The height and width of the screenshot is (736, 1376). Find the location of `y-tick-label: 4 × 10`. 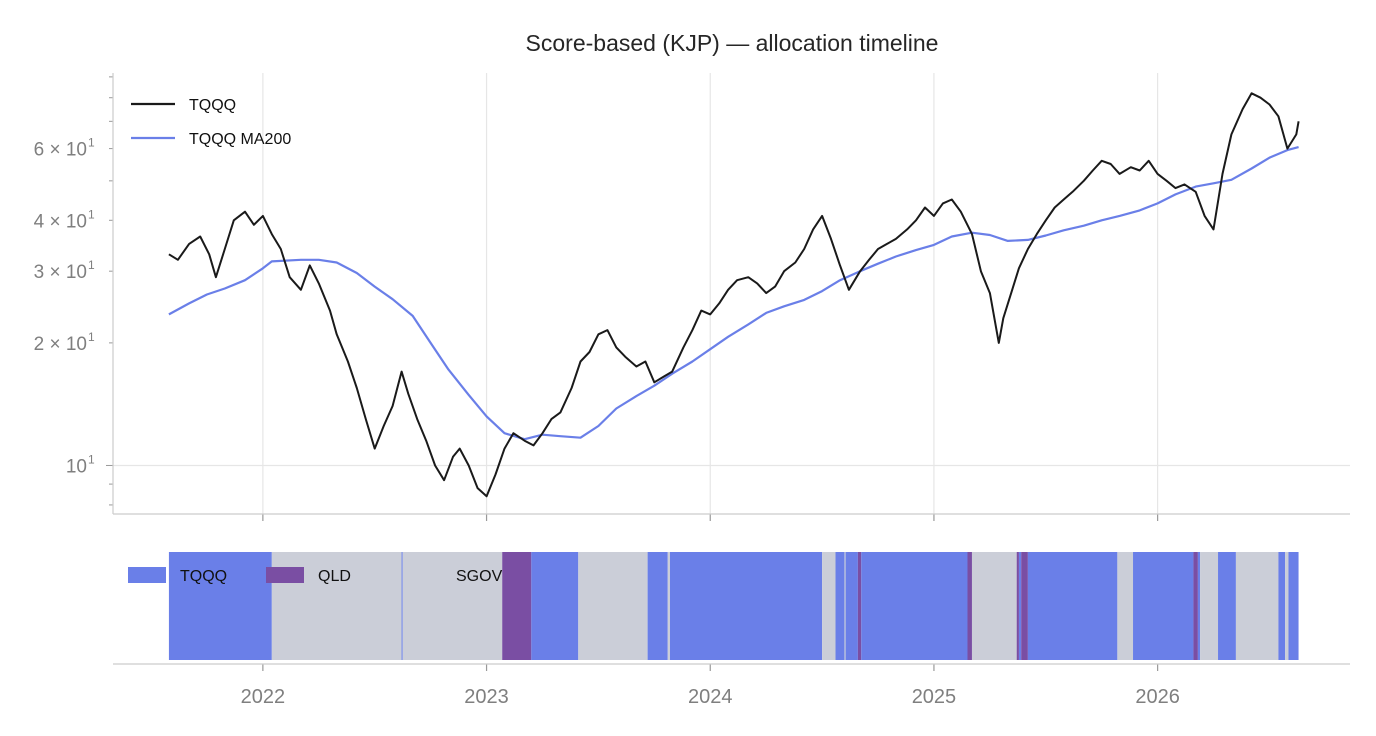

y-tick-label: 4 × 10 is located at coordinates (60, 221).